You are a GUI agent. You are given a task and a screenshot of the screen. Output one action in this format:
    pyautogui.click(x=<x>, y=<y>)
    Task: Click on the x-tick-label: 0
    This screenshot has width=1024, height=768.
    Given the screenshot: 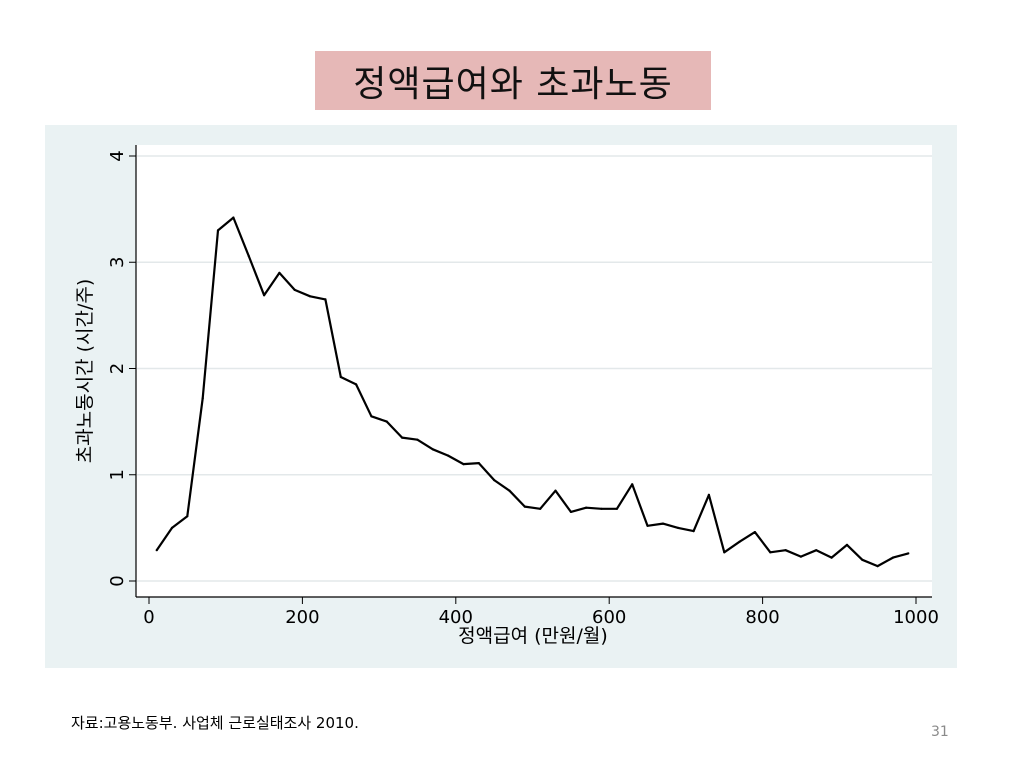 What is the action you would take?
    pyautogui.click(x=148, y=617)
    